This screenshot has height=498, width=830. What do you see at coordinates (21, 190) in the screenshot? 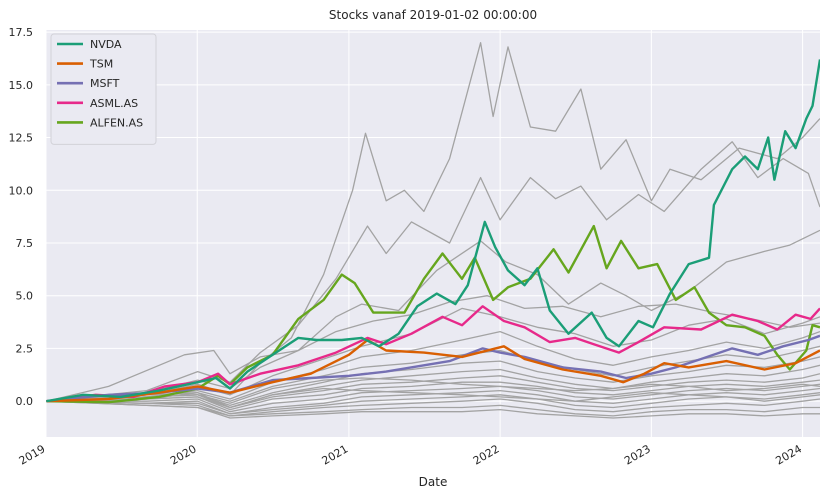
I see `y-tick-label: 10.0` at bounding box center [21, 190].